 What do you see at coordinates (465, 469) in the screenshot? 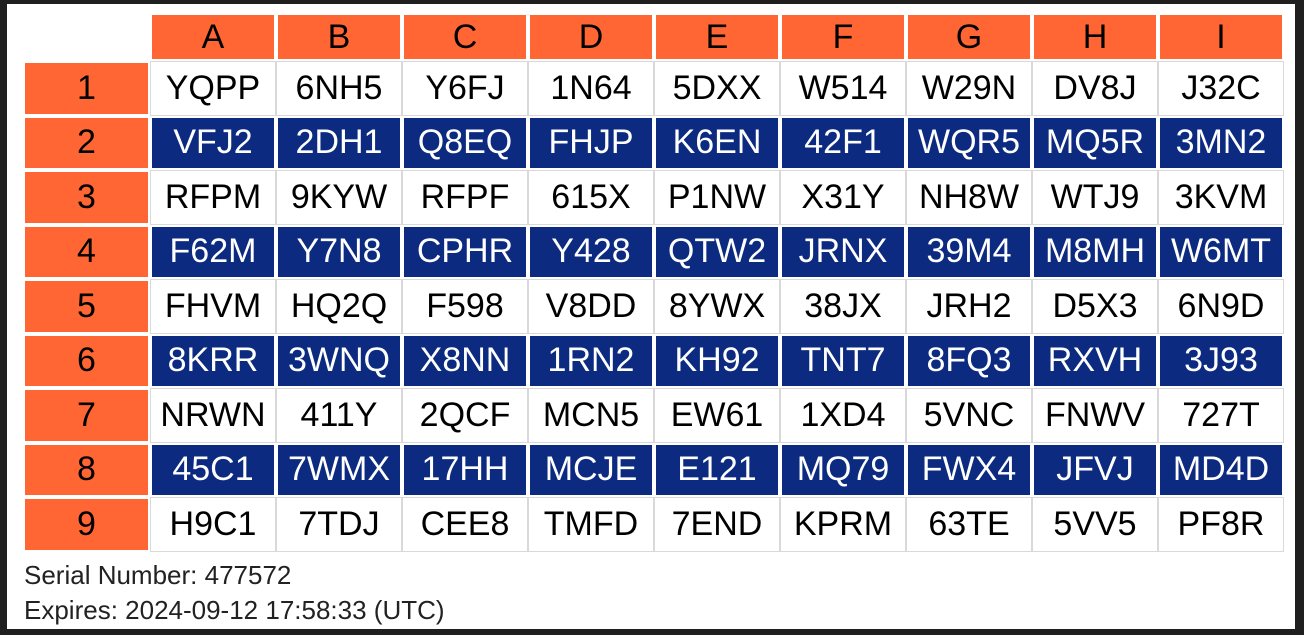
I see `grid-code-cell: 17HH` at bounding box center [465, 469].